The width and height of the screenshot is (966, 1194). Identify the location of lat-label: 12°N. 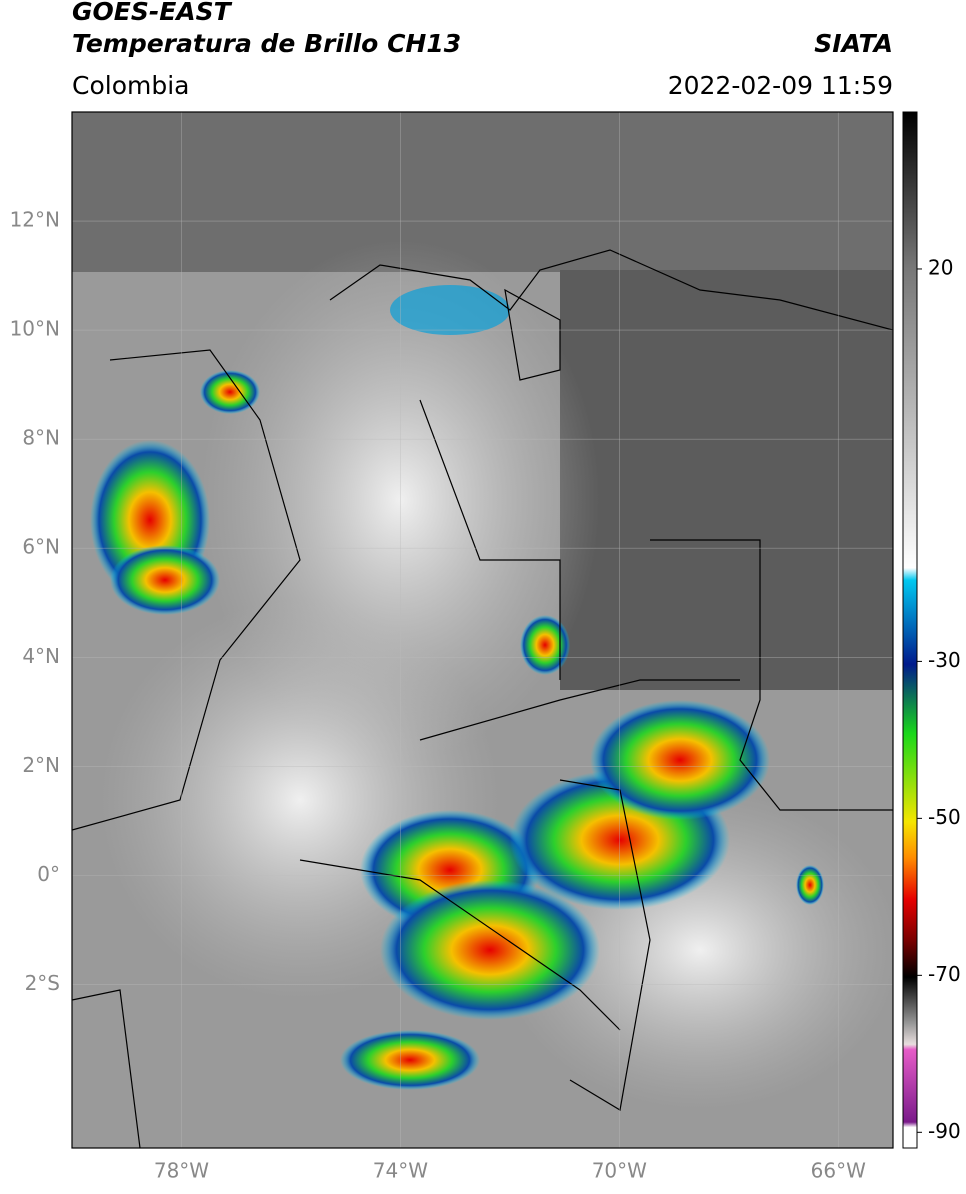
(35, 220).